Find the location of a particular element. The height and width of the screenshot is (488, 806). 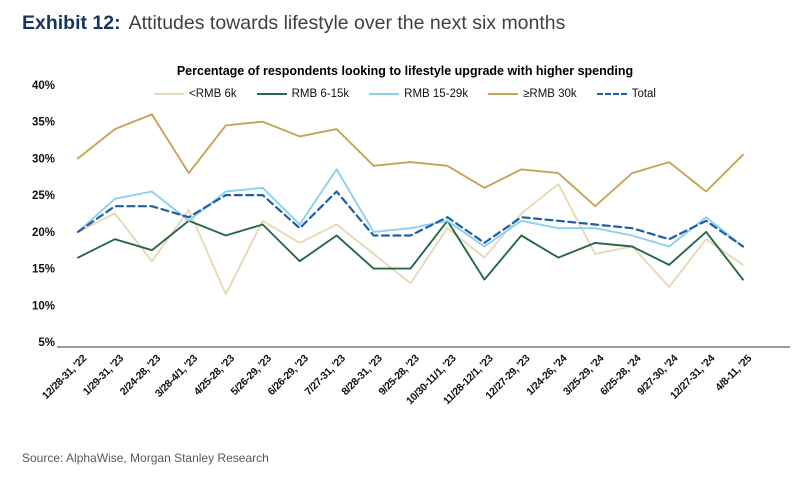

legend-item: <RMB 6k is located at coordinates (195, 94).